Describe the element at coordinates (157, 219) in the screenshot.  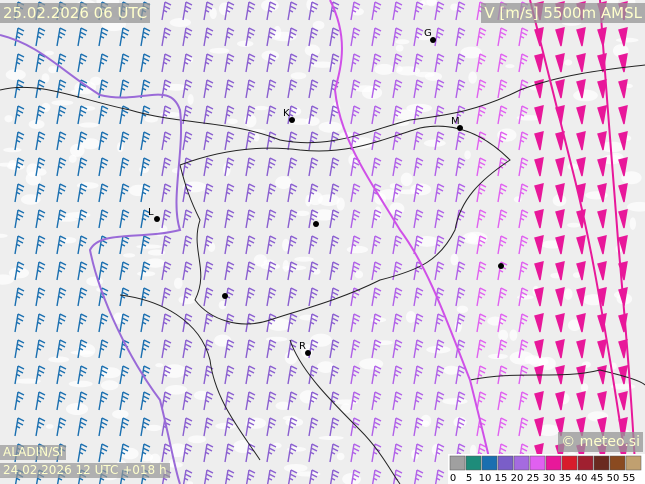
I see `city-marker` at that location.